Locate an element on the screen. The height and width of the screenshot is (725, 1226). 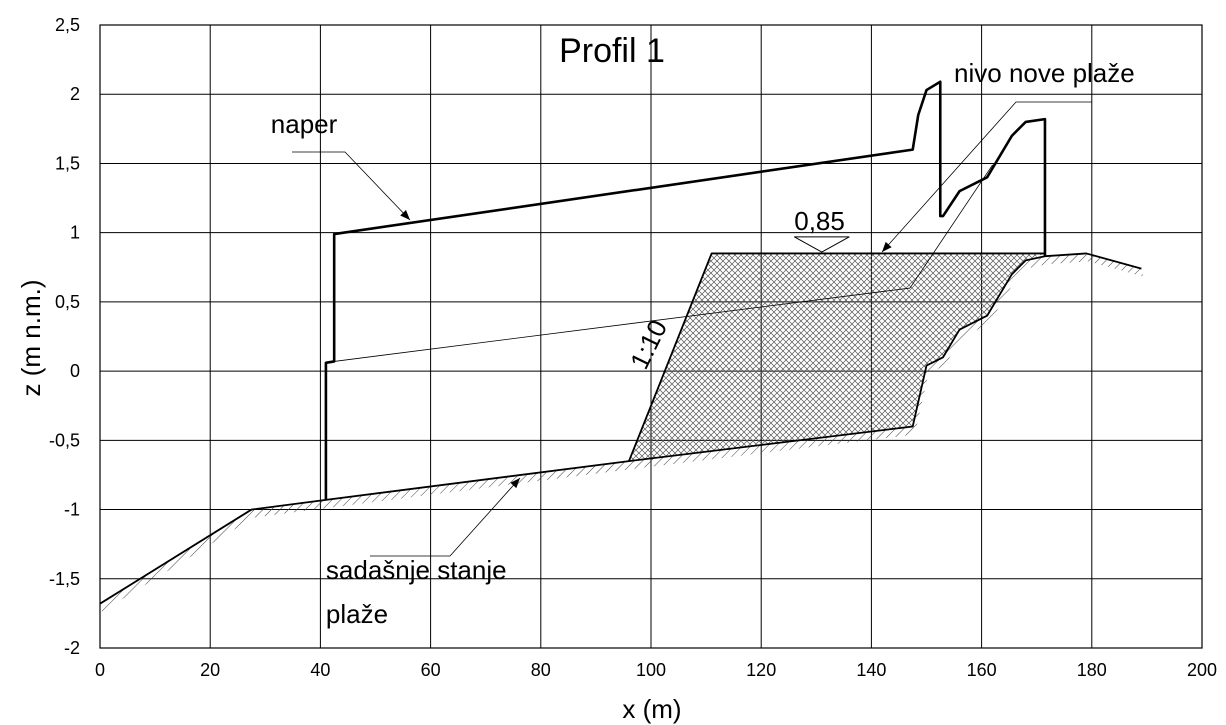
x-tick-label: 80 is located at coordinates (541, 670).